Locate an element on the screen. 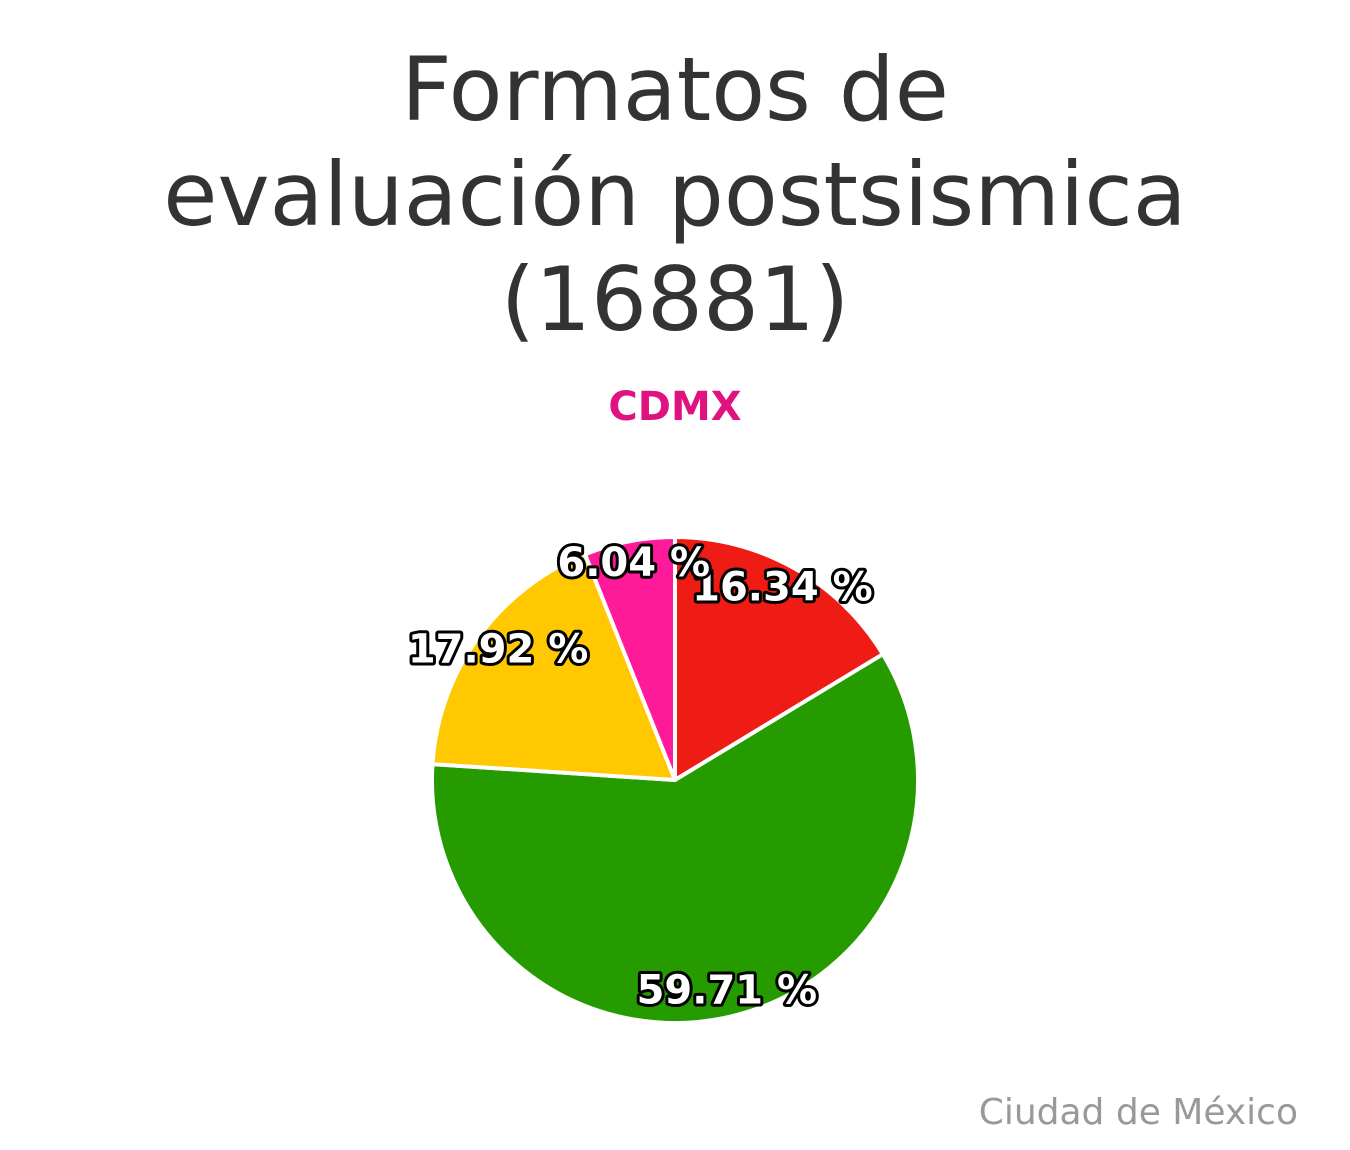 This screenshot has width=1350, height=1150. data-label: 17.92 % is located at coordinates (498, 649).